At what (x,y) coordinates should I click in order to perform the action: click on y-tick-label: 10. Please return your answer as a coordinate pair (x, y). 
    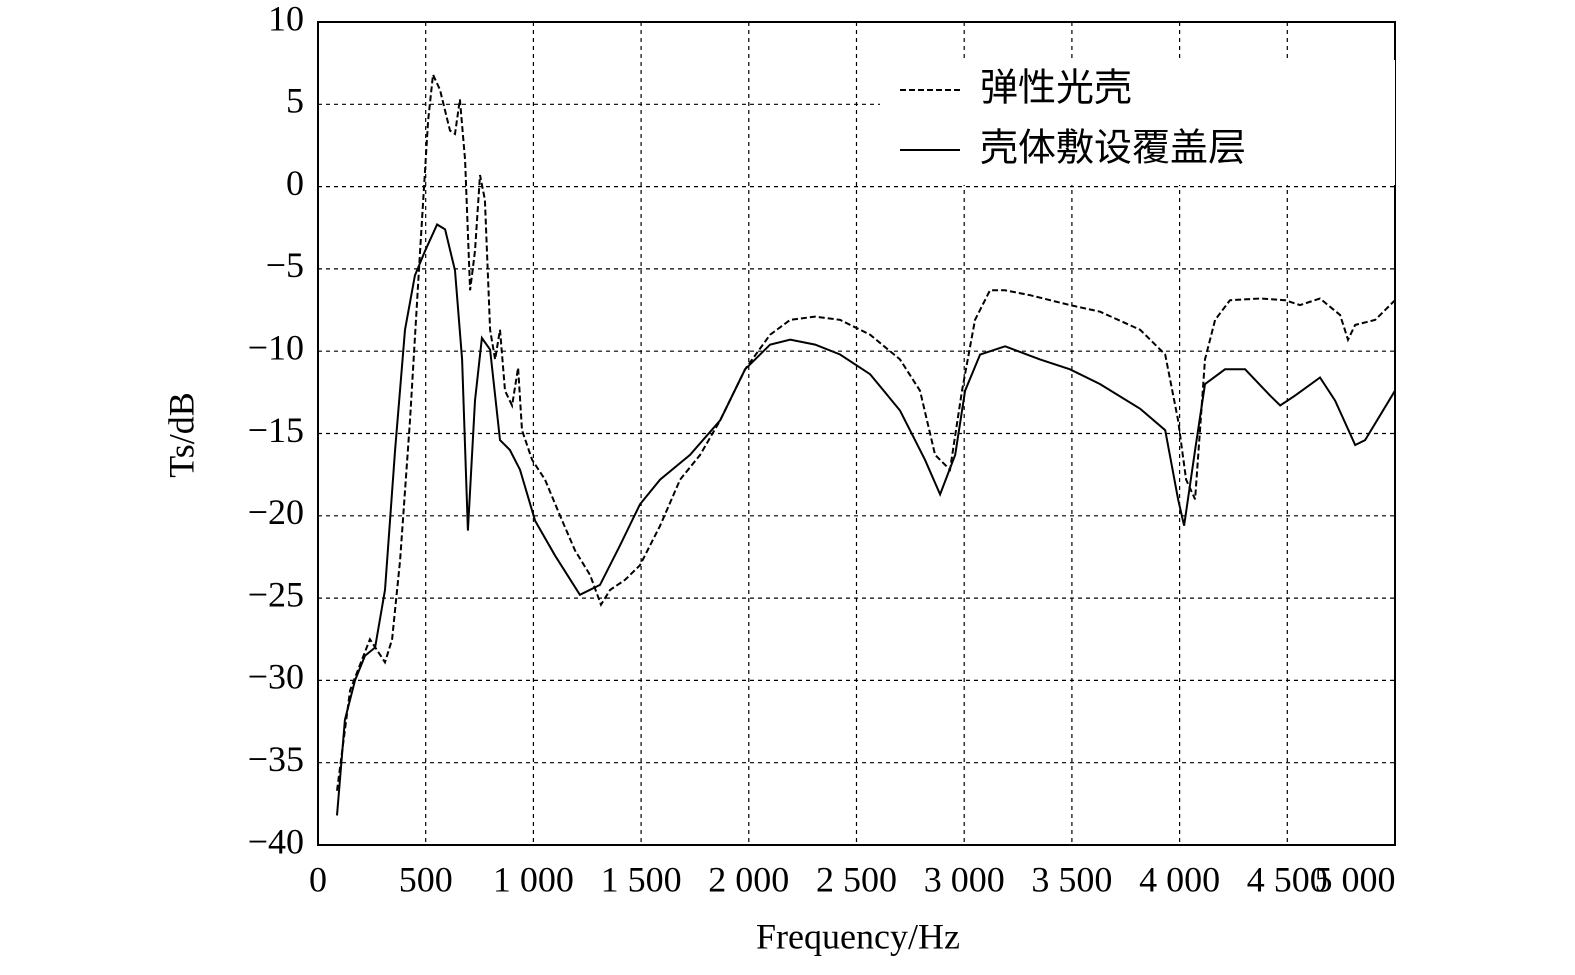
    Looking at the image, I should click on (286, 19).